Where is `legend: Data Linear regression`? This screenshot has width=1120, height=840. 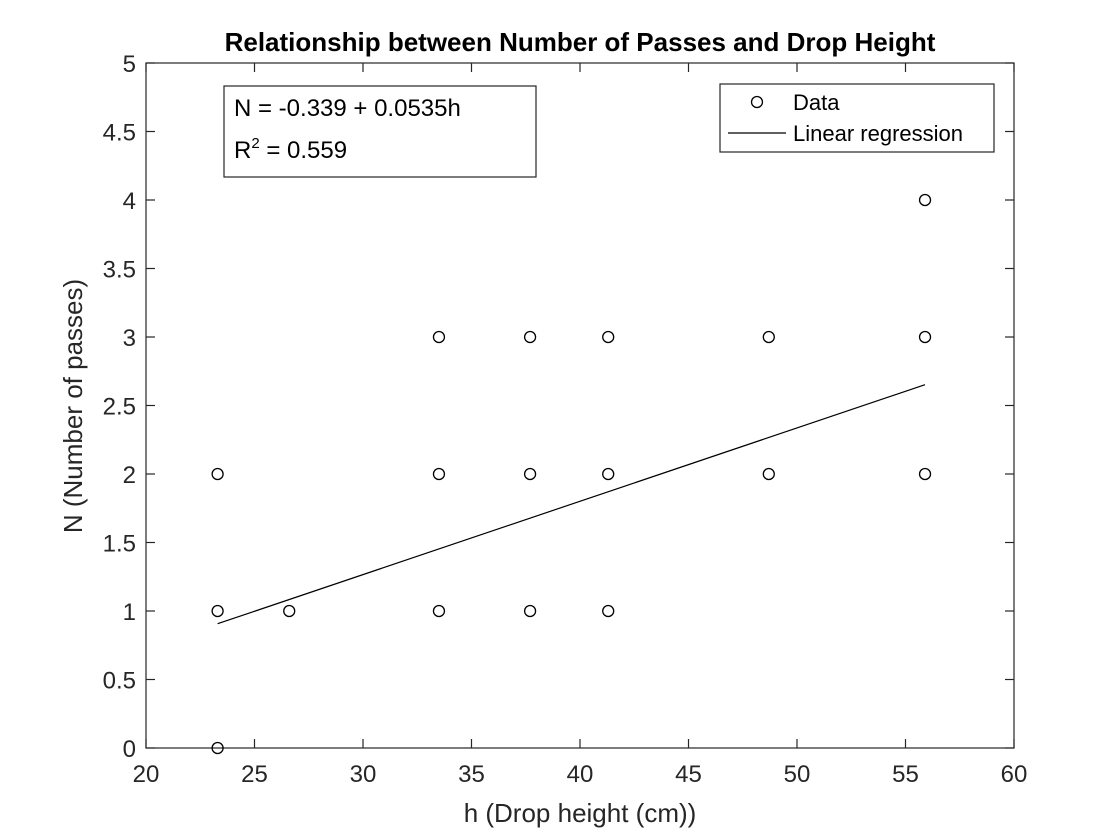 legend: Data Linear regression is located at coordinates (857, 118).